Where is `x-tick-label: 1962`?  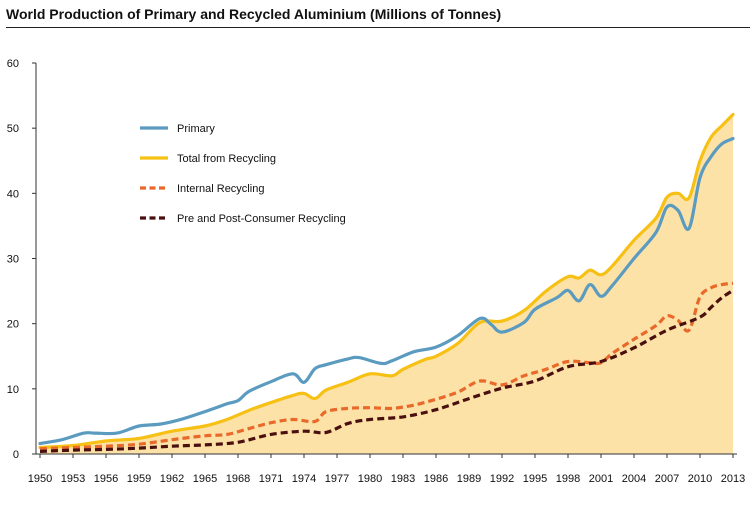
x-tick-label: 1962 is located at coordinates (172, 479).